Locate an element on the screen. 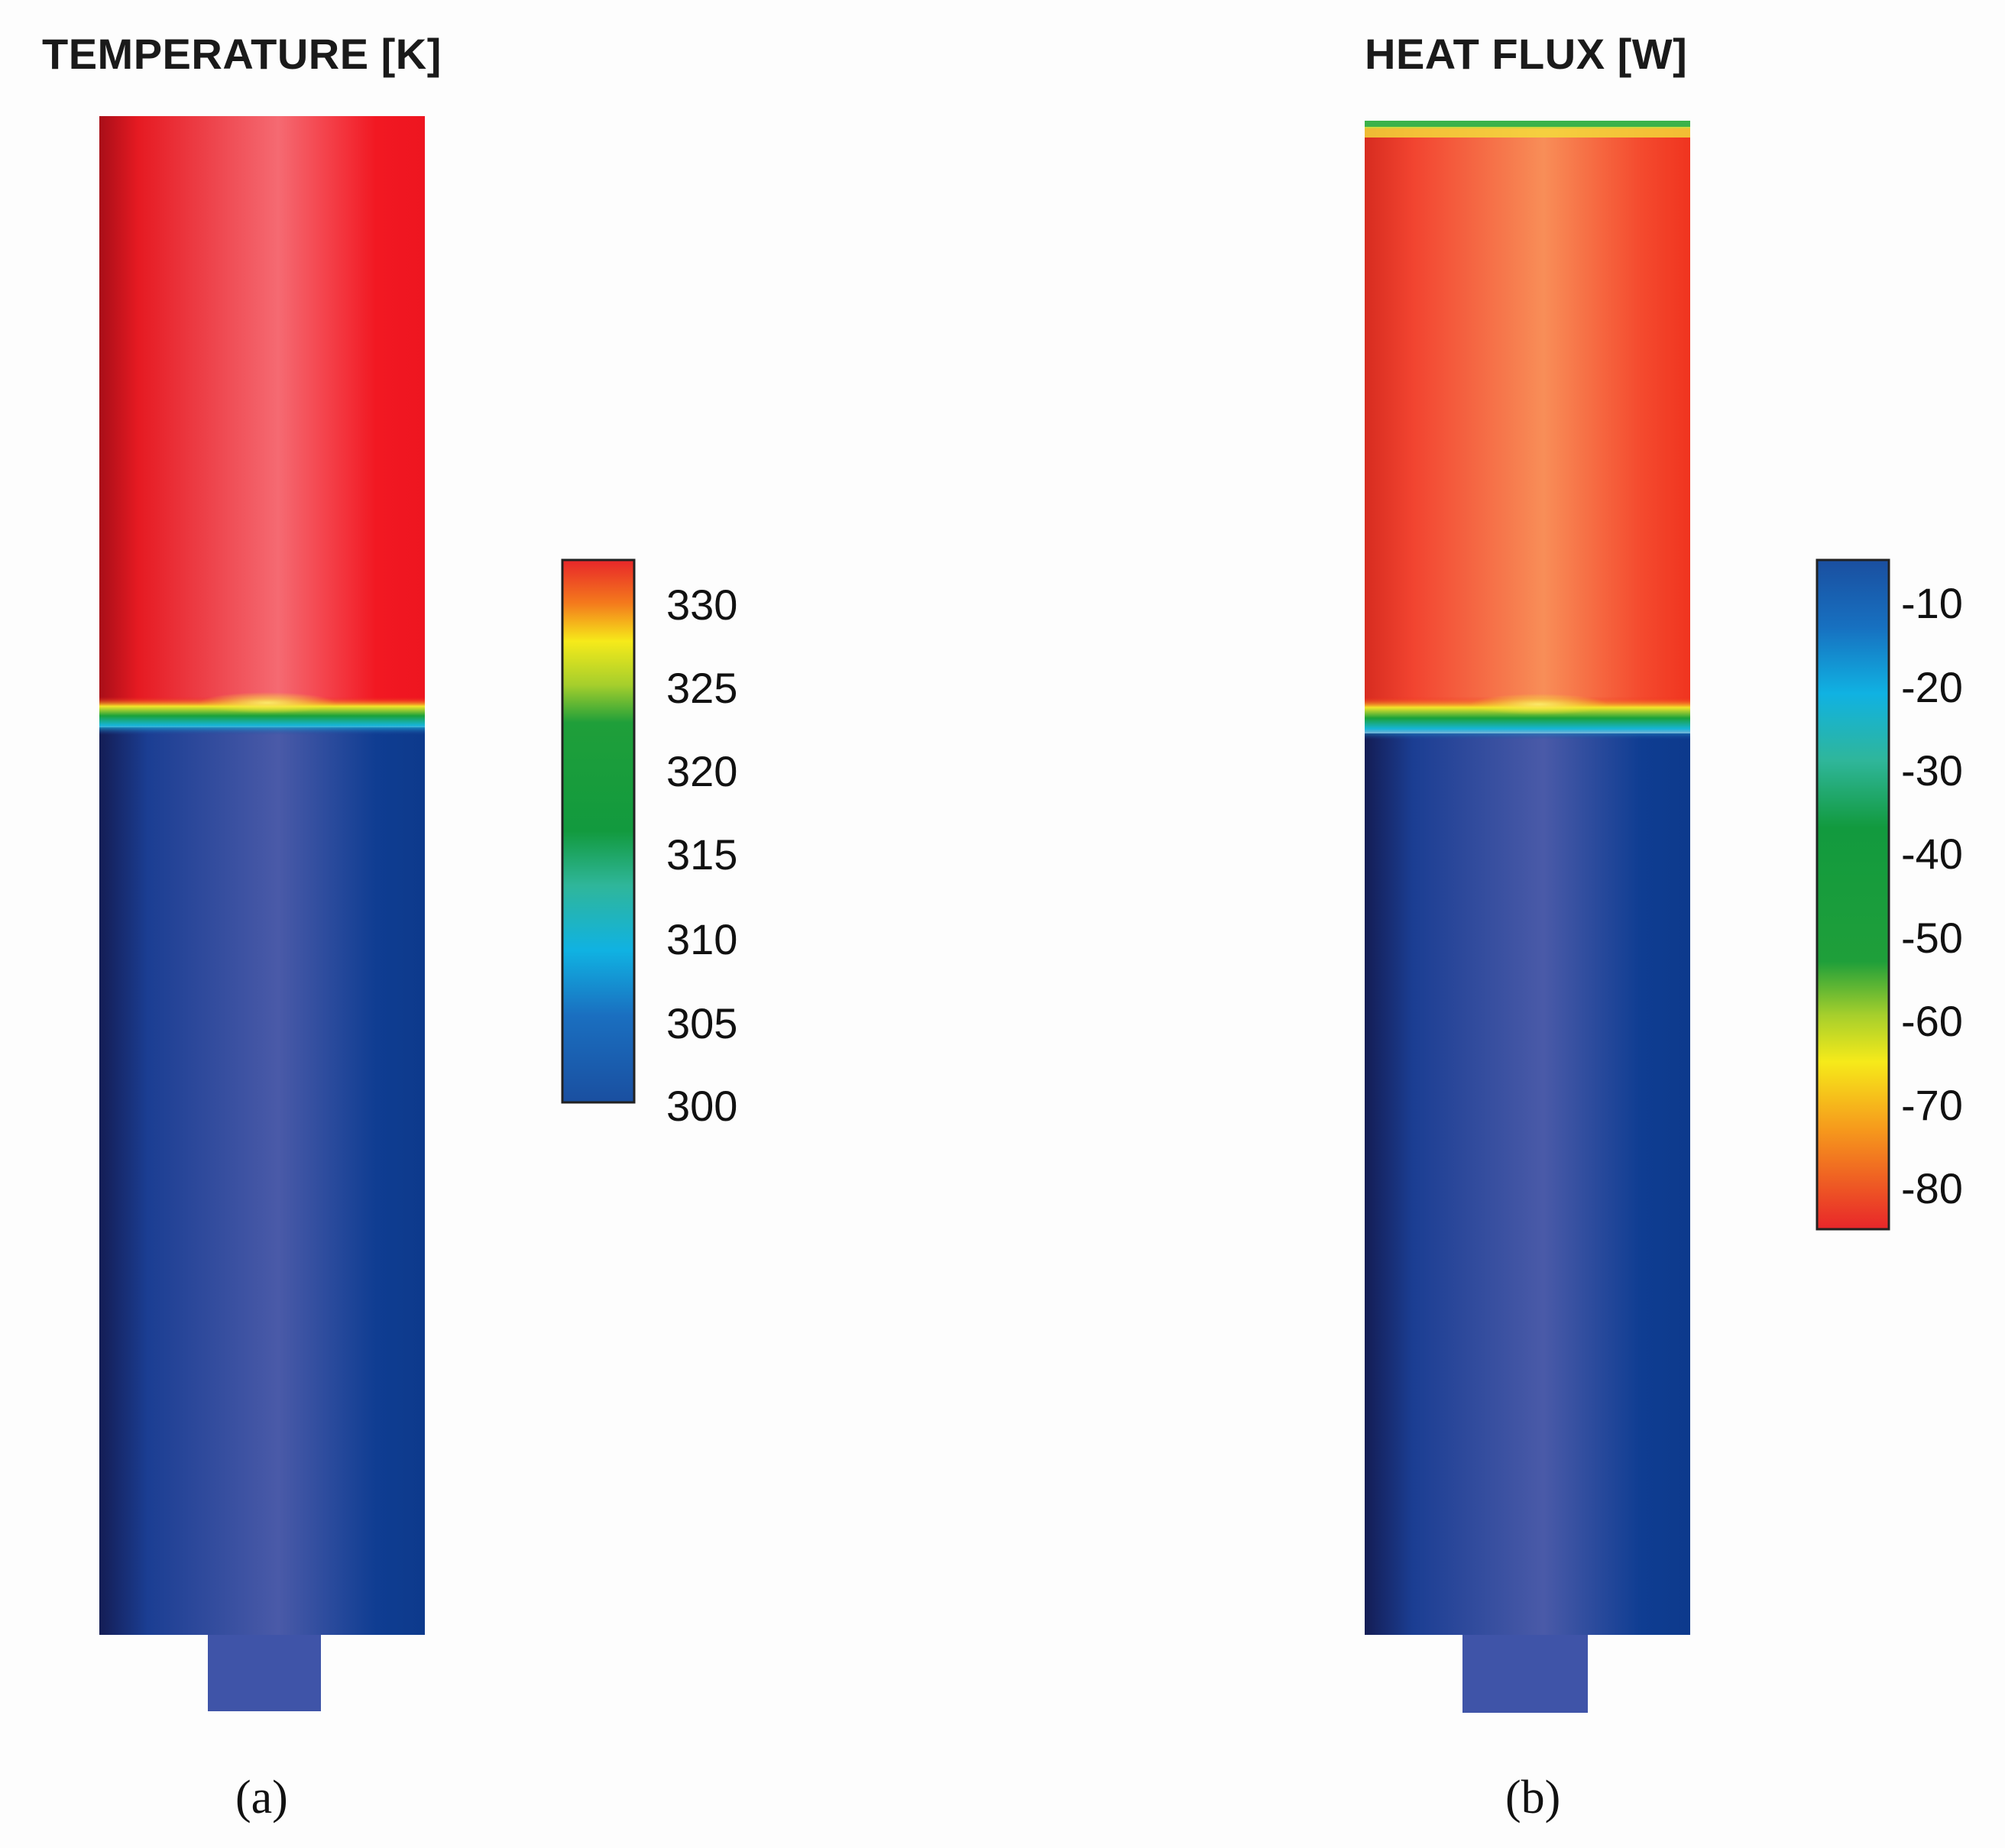  tick-label: -30 is located at coordinates (1932, 770).